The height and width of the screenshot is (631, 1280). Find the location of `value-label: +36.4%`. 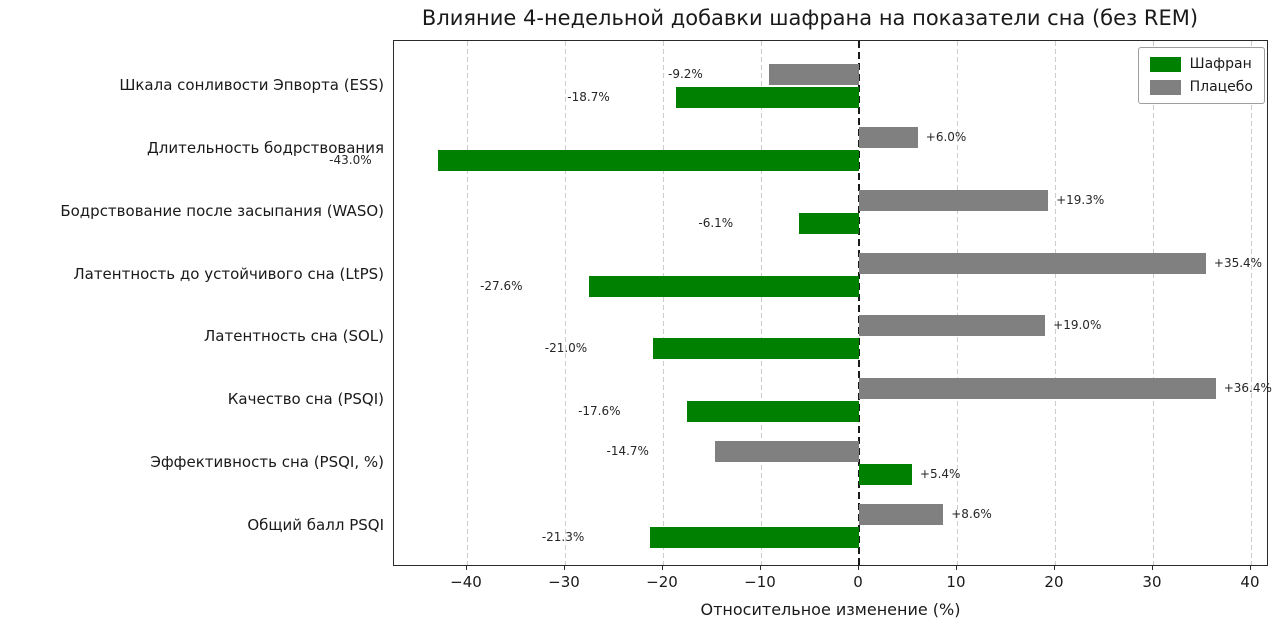

value-label: +36.4% is located at coordinates (1247, 388).